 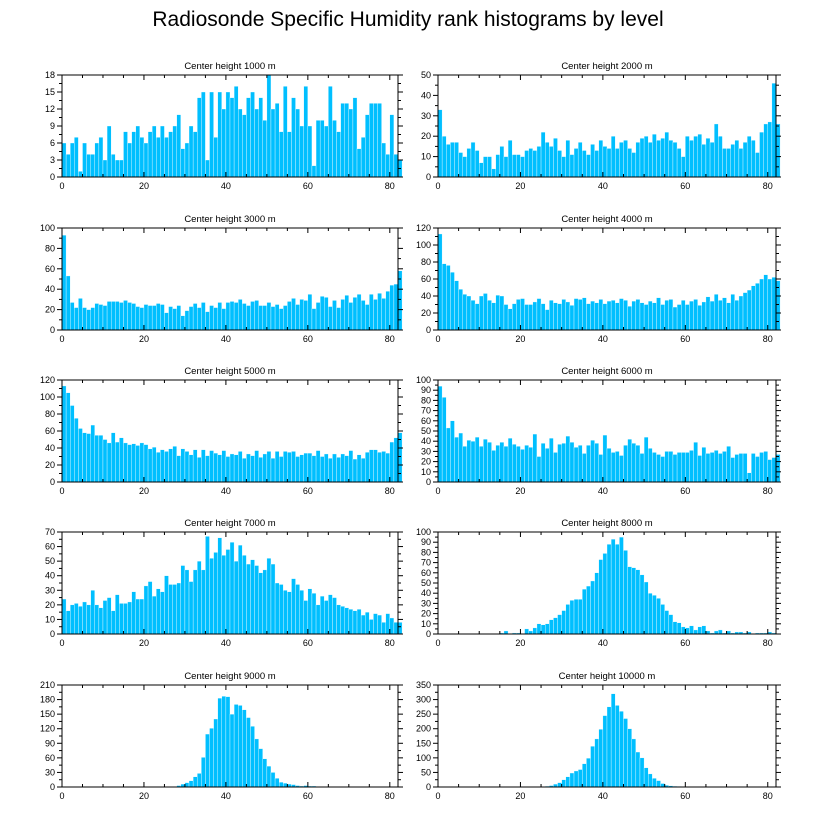 What do you see at coordinates (606, 219) in the screenshot?
I see `panel-title: Center height 4000 m` at bounding box center [606, 219].